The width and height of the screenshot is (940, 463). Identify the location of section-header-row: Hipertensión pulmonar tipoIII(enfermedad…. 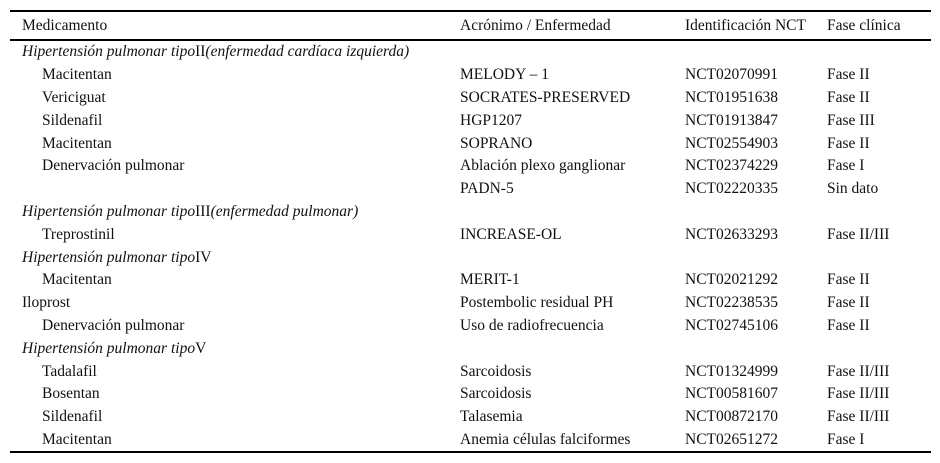
(470, 212).